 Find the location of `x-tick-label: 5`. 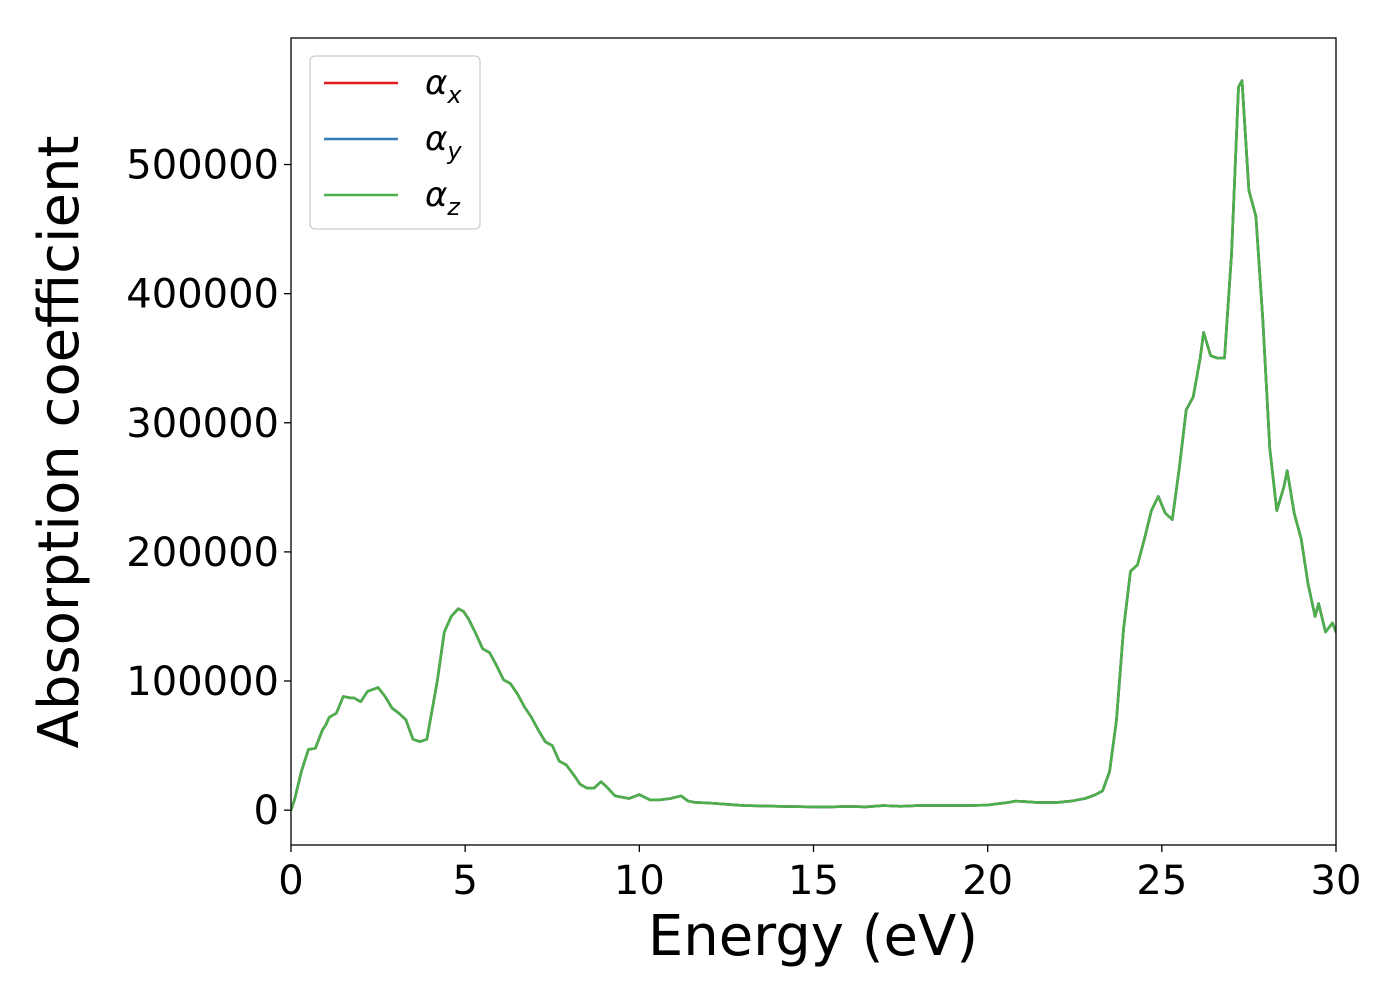

x-tick-label: 5 is located at coordinates (464, 881).